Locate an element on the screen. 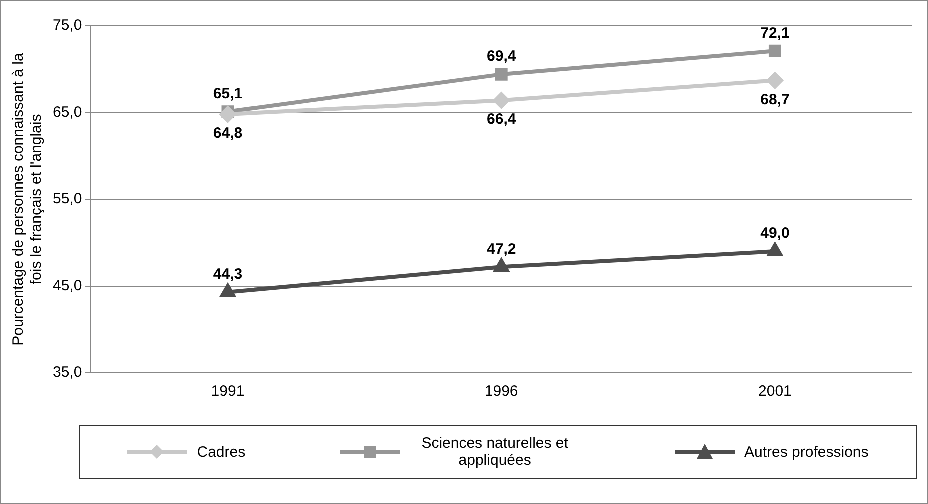  y-tick-label: 55,0 is located at coordinates (67, 199).